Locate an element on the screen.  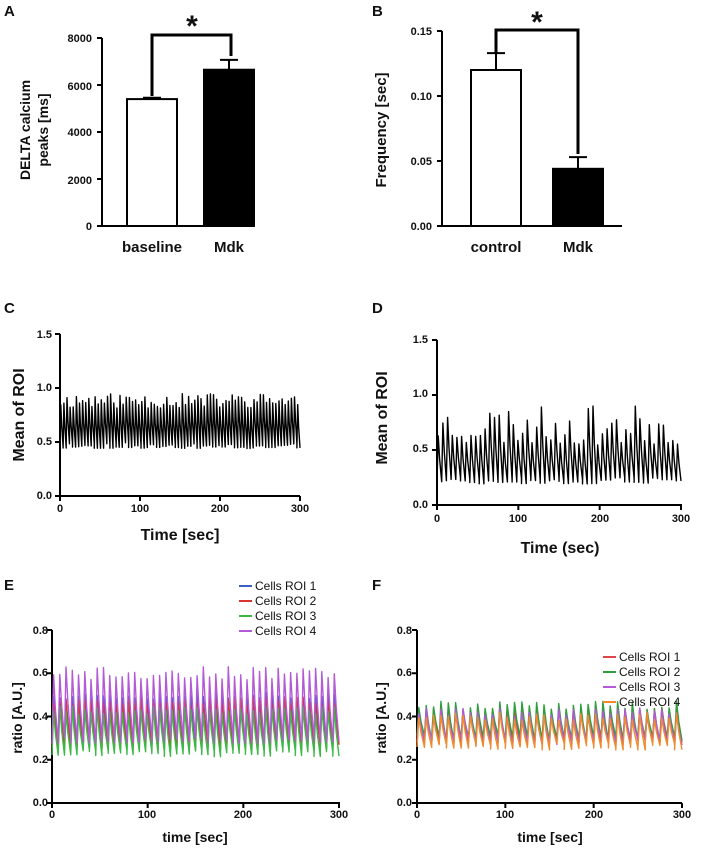
significance-star-b: * is located at coordinates (537, 22).